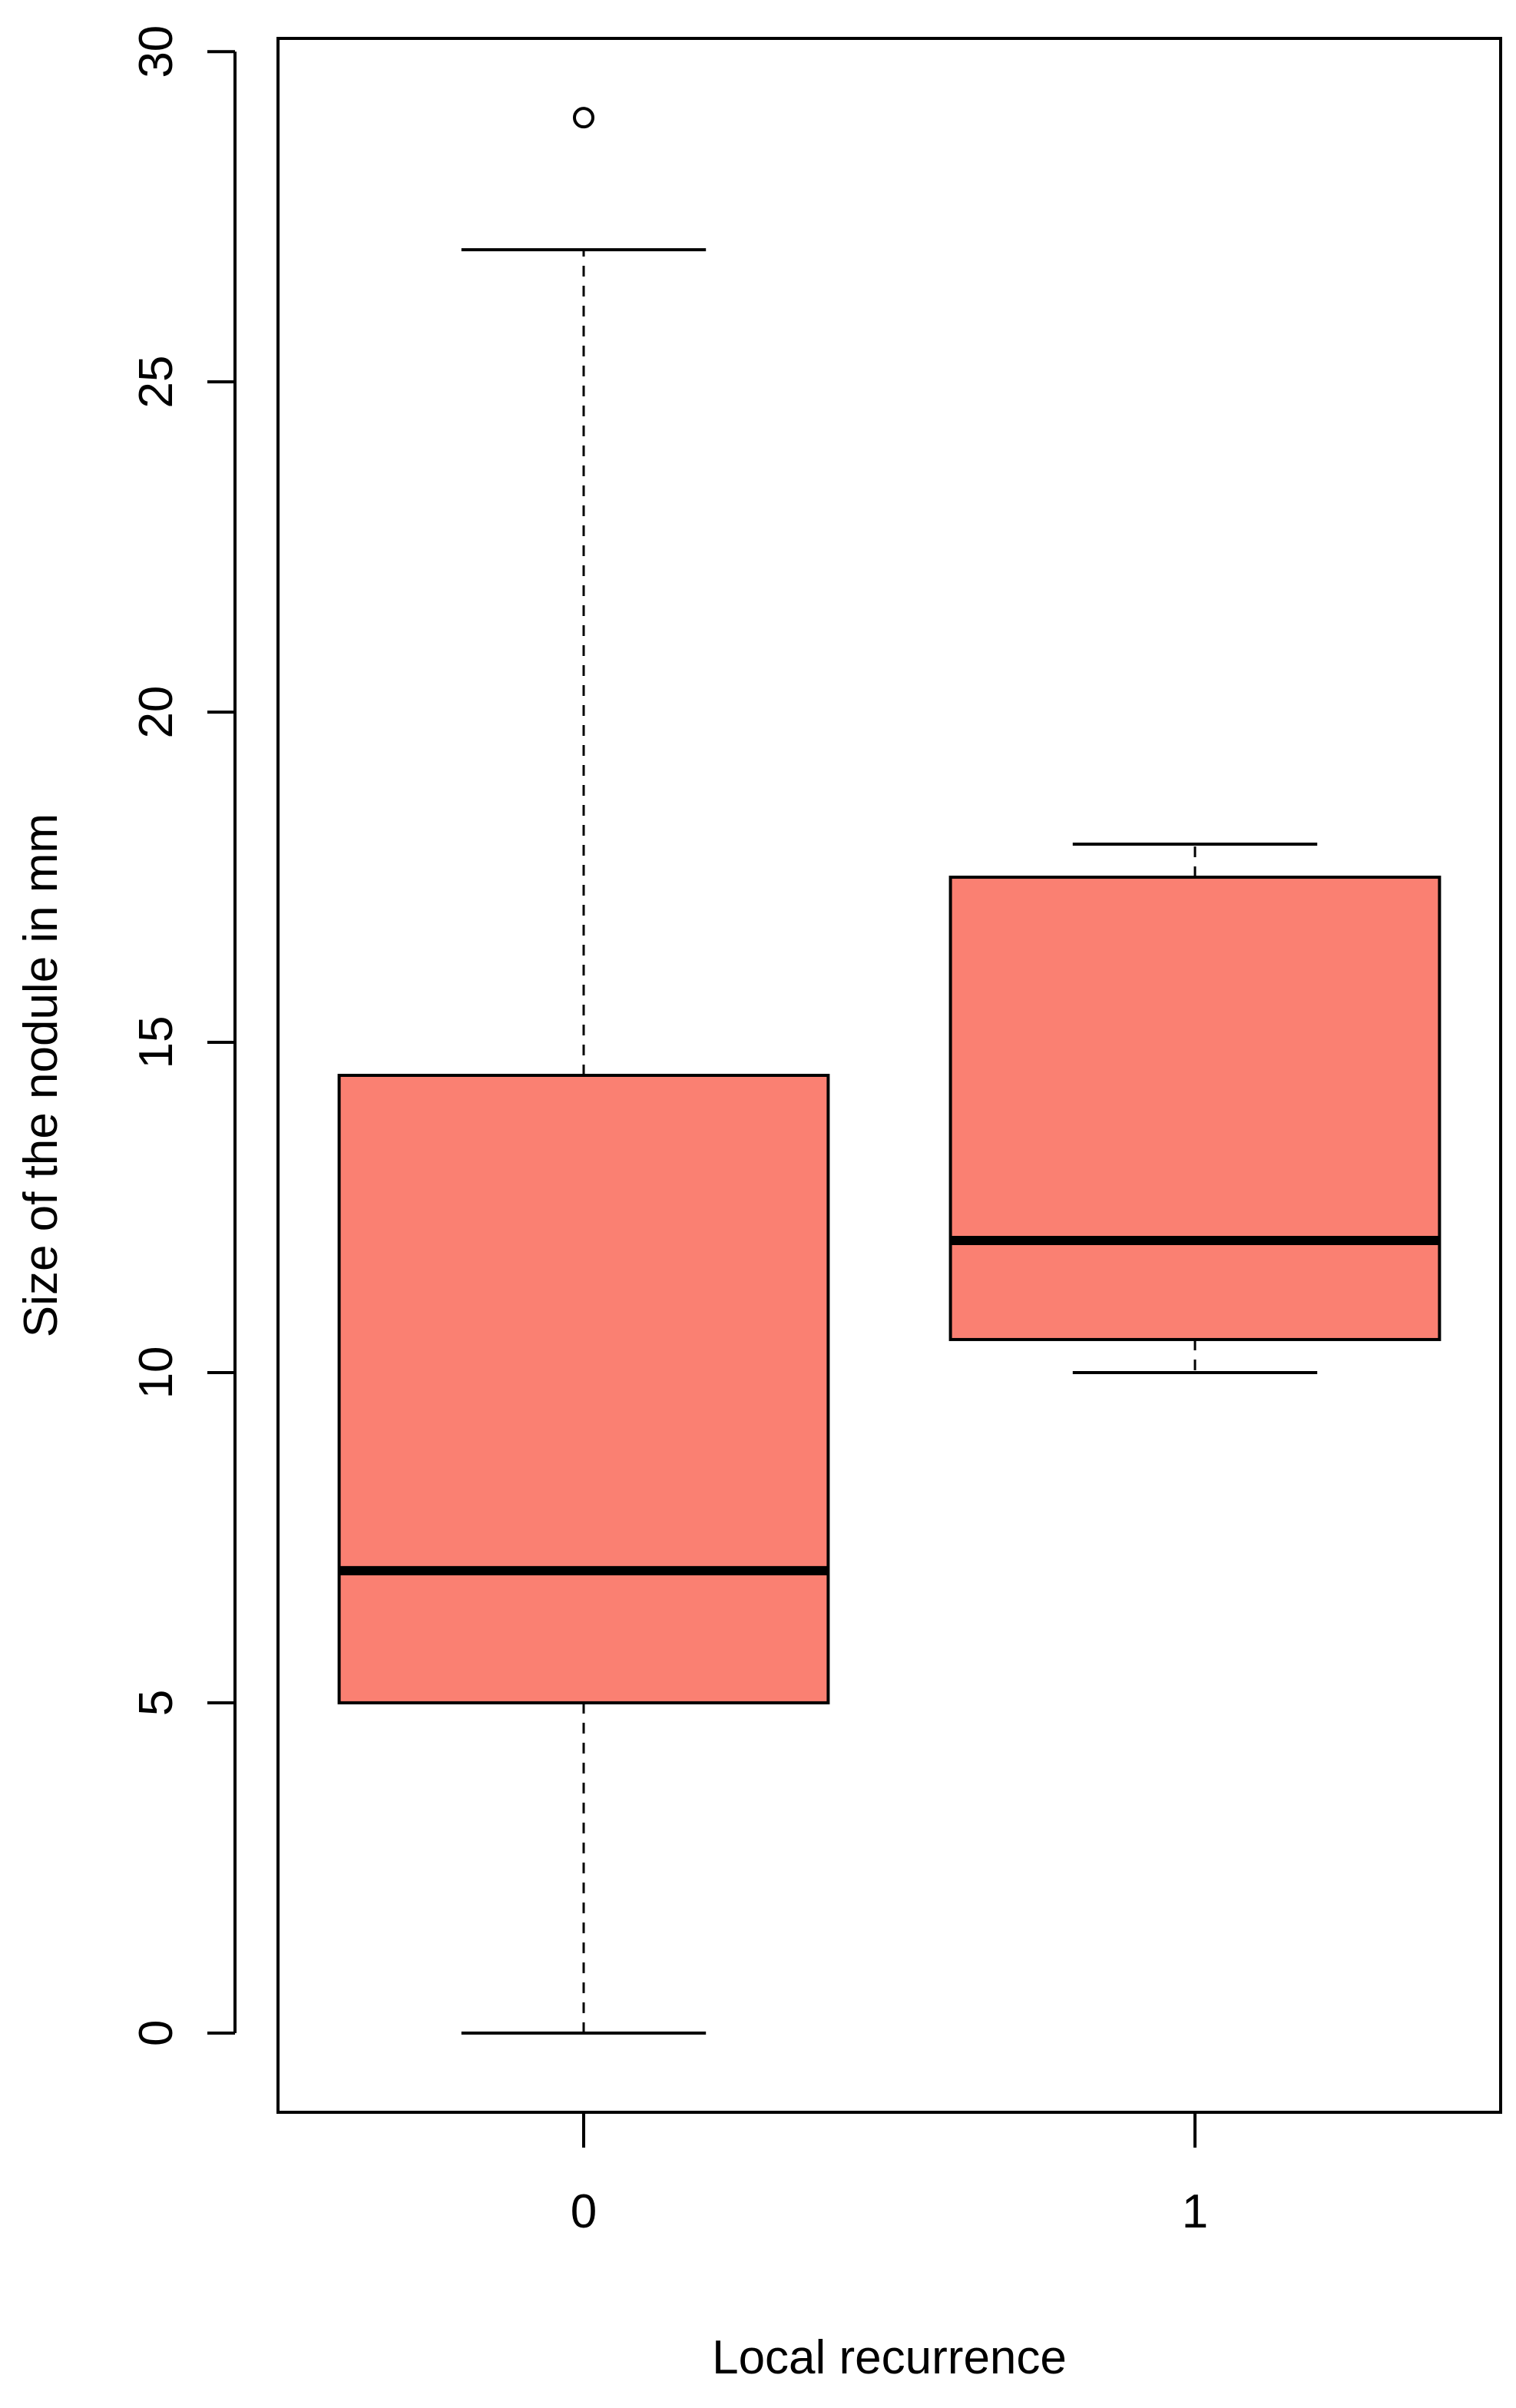 Image resolution: width=1516 pixels, height=2408 pixels. What do you see at coordinates (584, 2211) in the screenshot?
I see `x-tick-label: 0` at bounding box center [584, 2211].